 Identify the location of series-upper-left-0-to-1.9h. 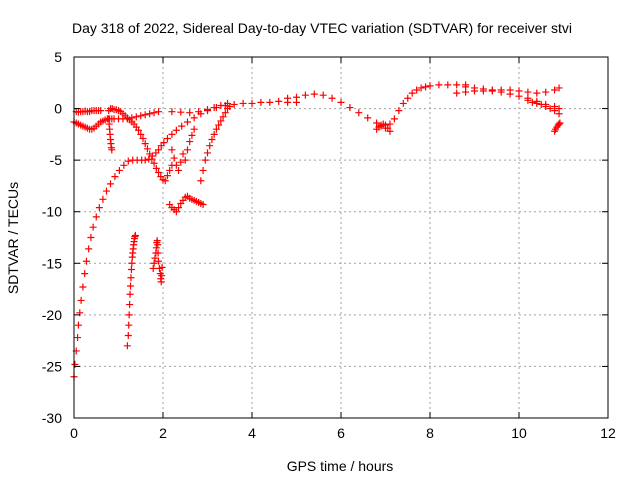
(116, 120).